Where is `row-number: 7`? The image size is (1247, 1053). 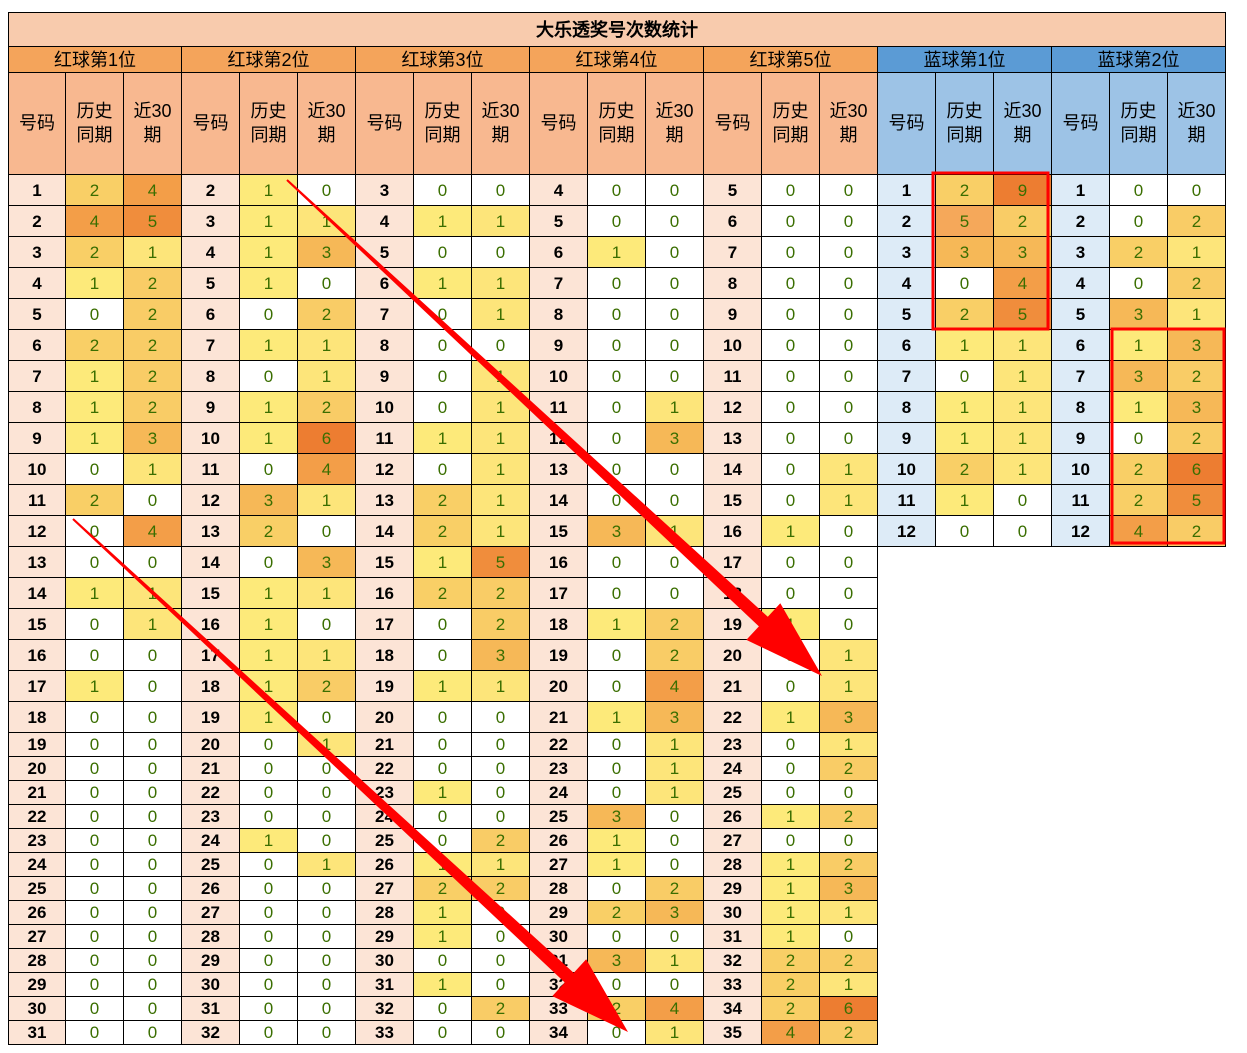
row-number: 7 is located at coordinates (733, 252).